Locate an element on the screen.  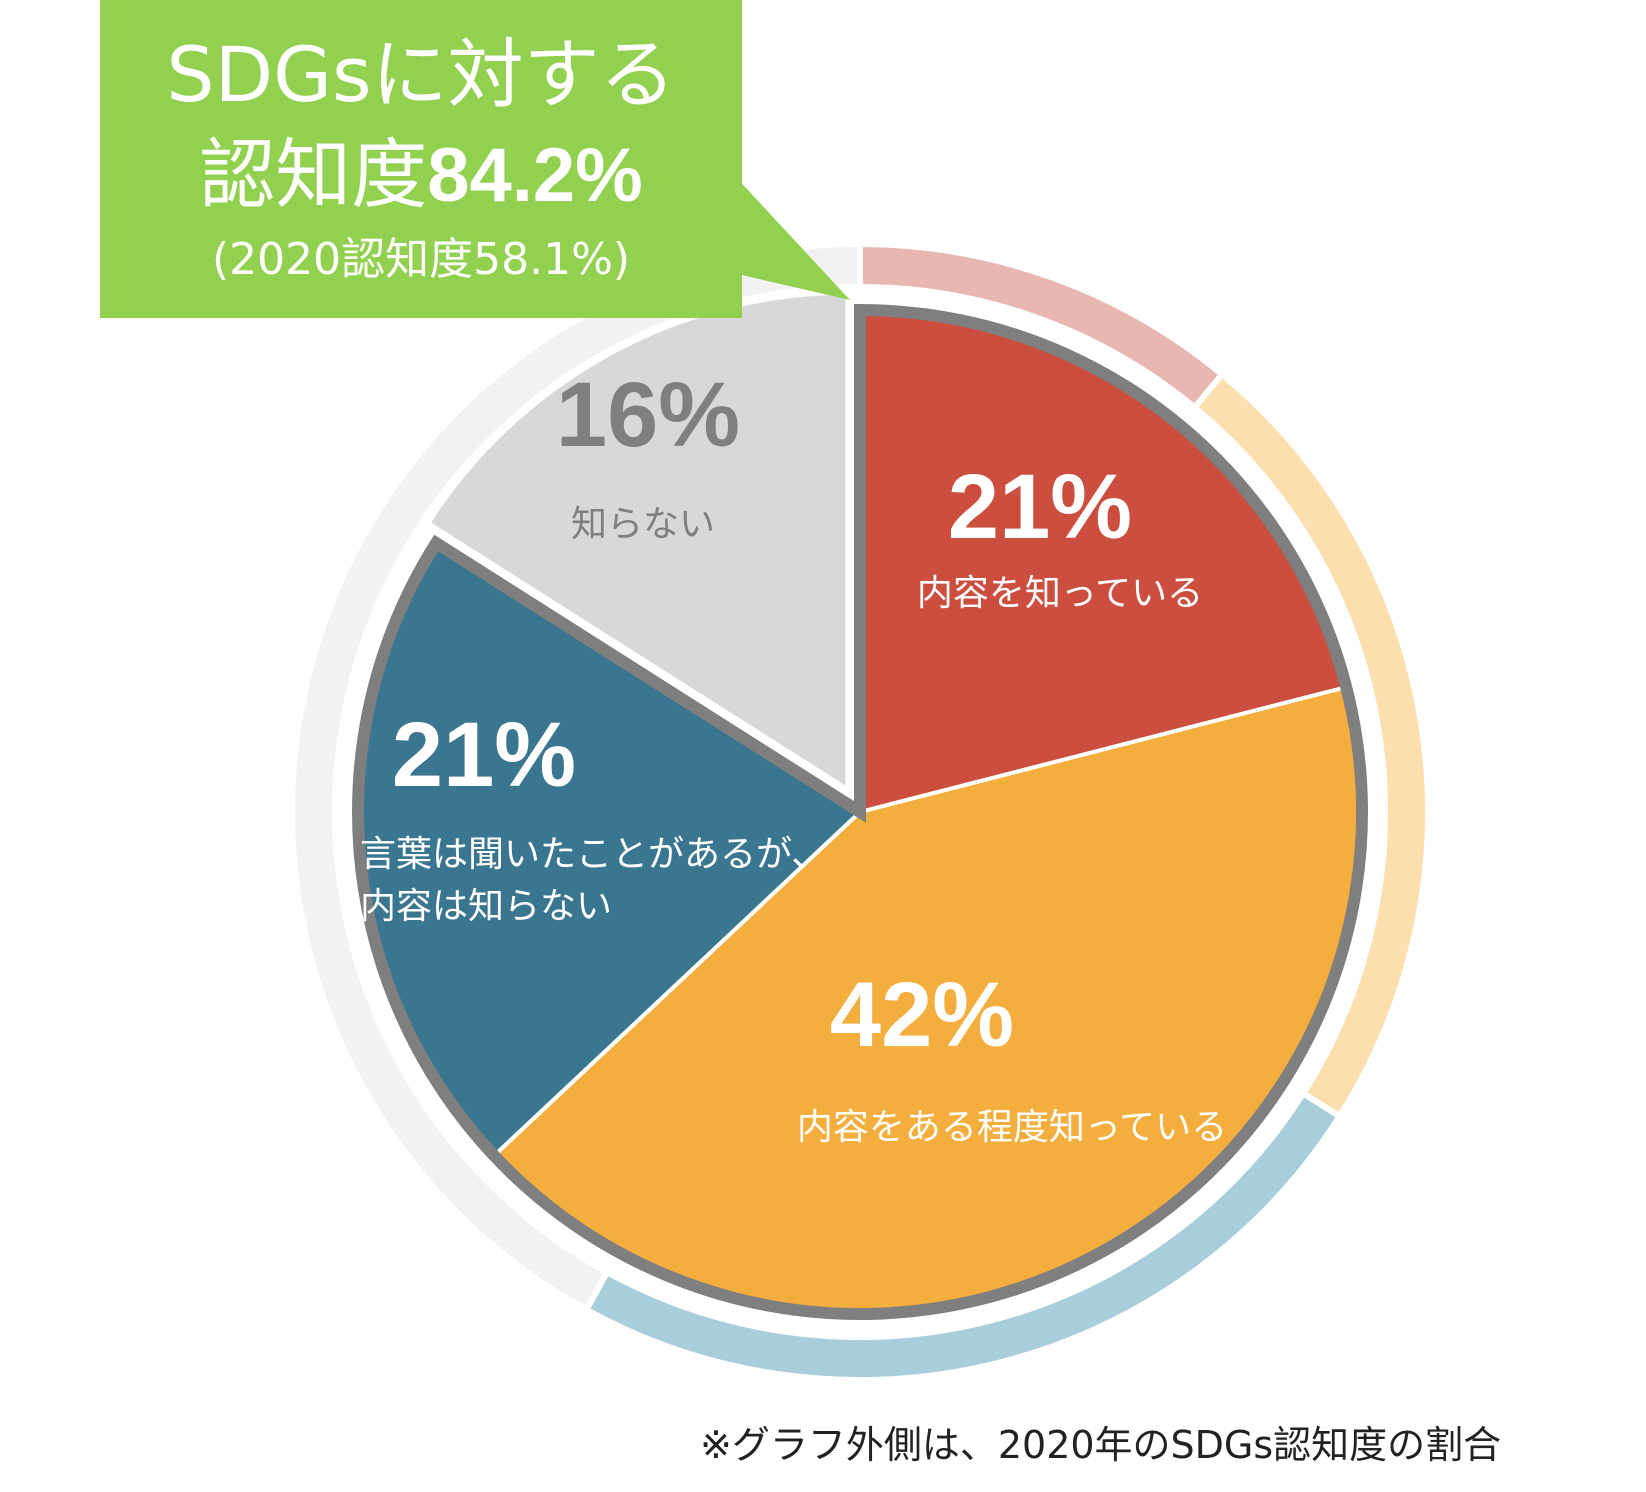
slice-dont-know is located at coordinates (637, 543).